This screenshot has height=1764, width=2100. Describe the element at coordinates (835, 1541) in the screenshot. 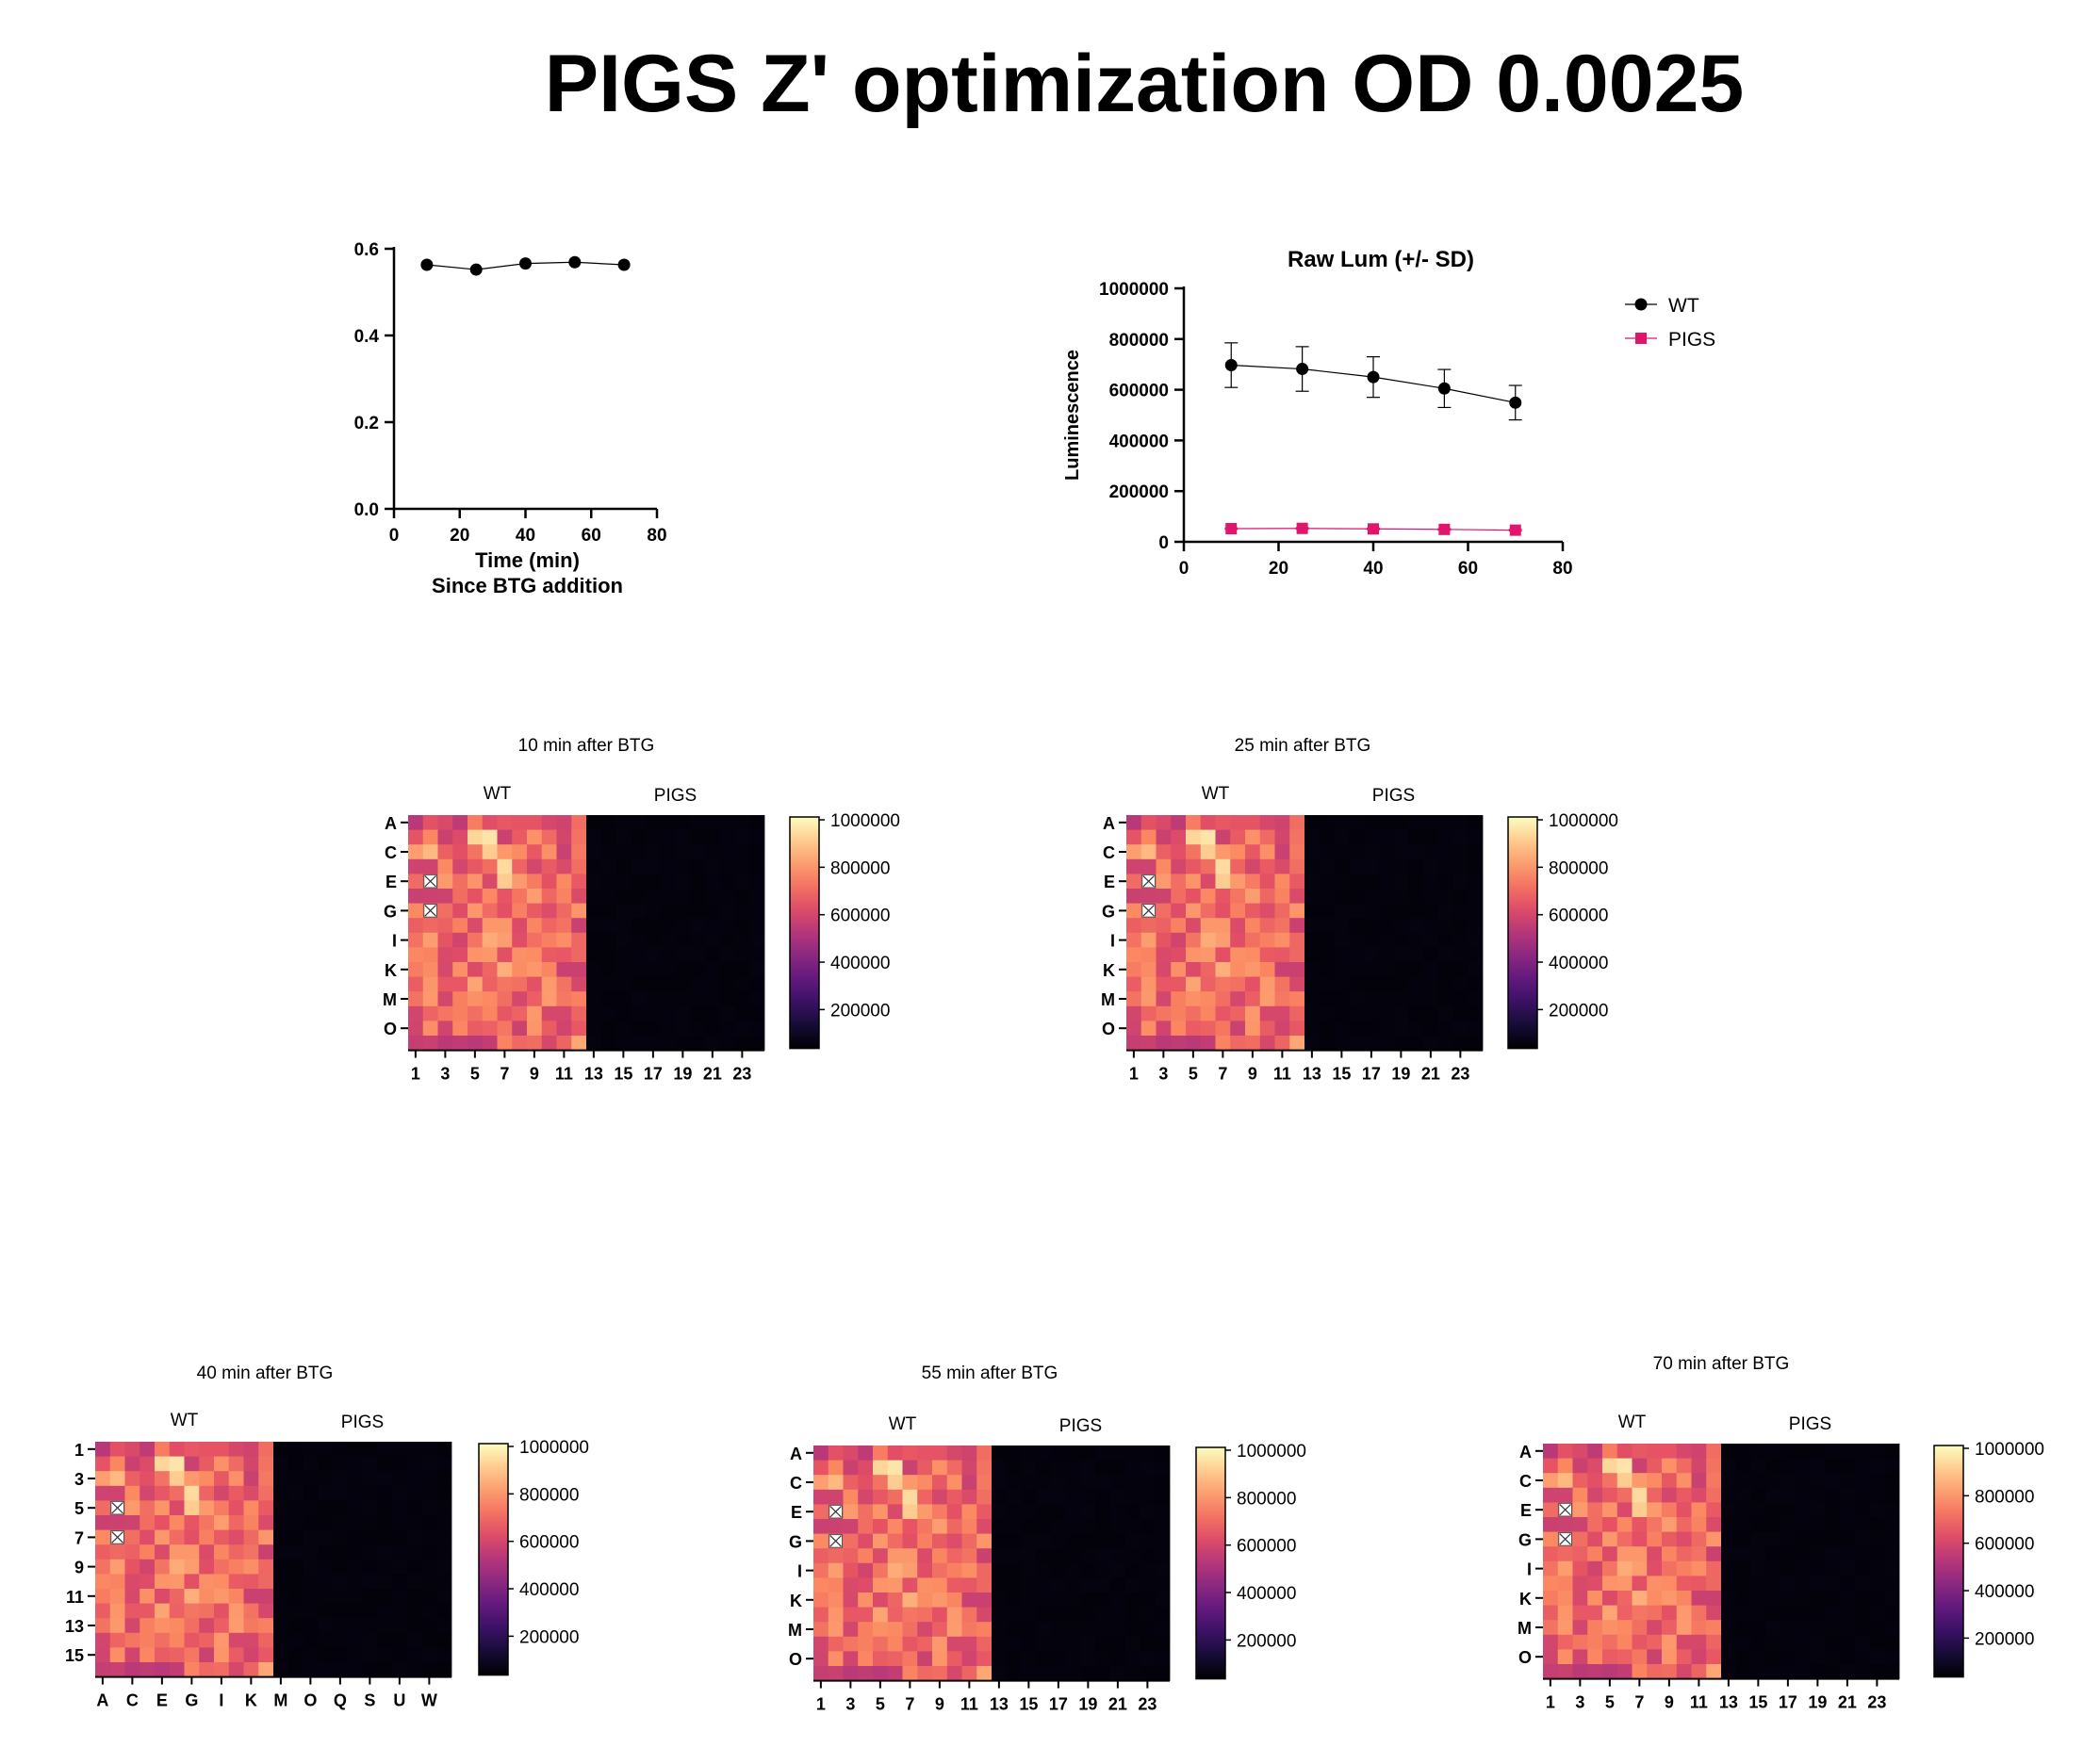

I see `excluded-well-mark` at that location.